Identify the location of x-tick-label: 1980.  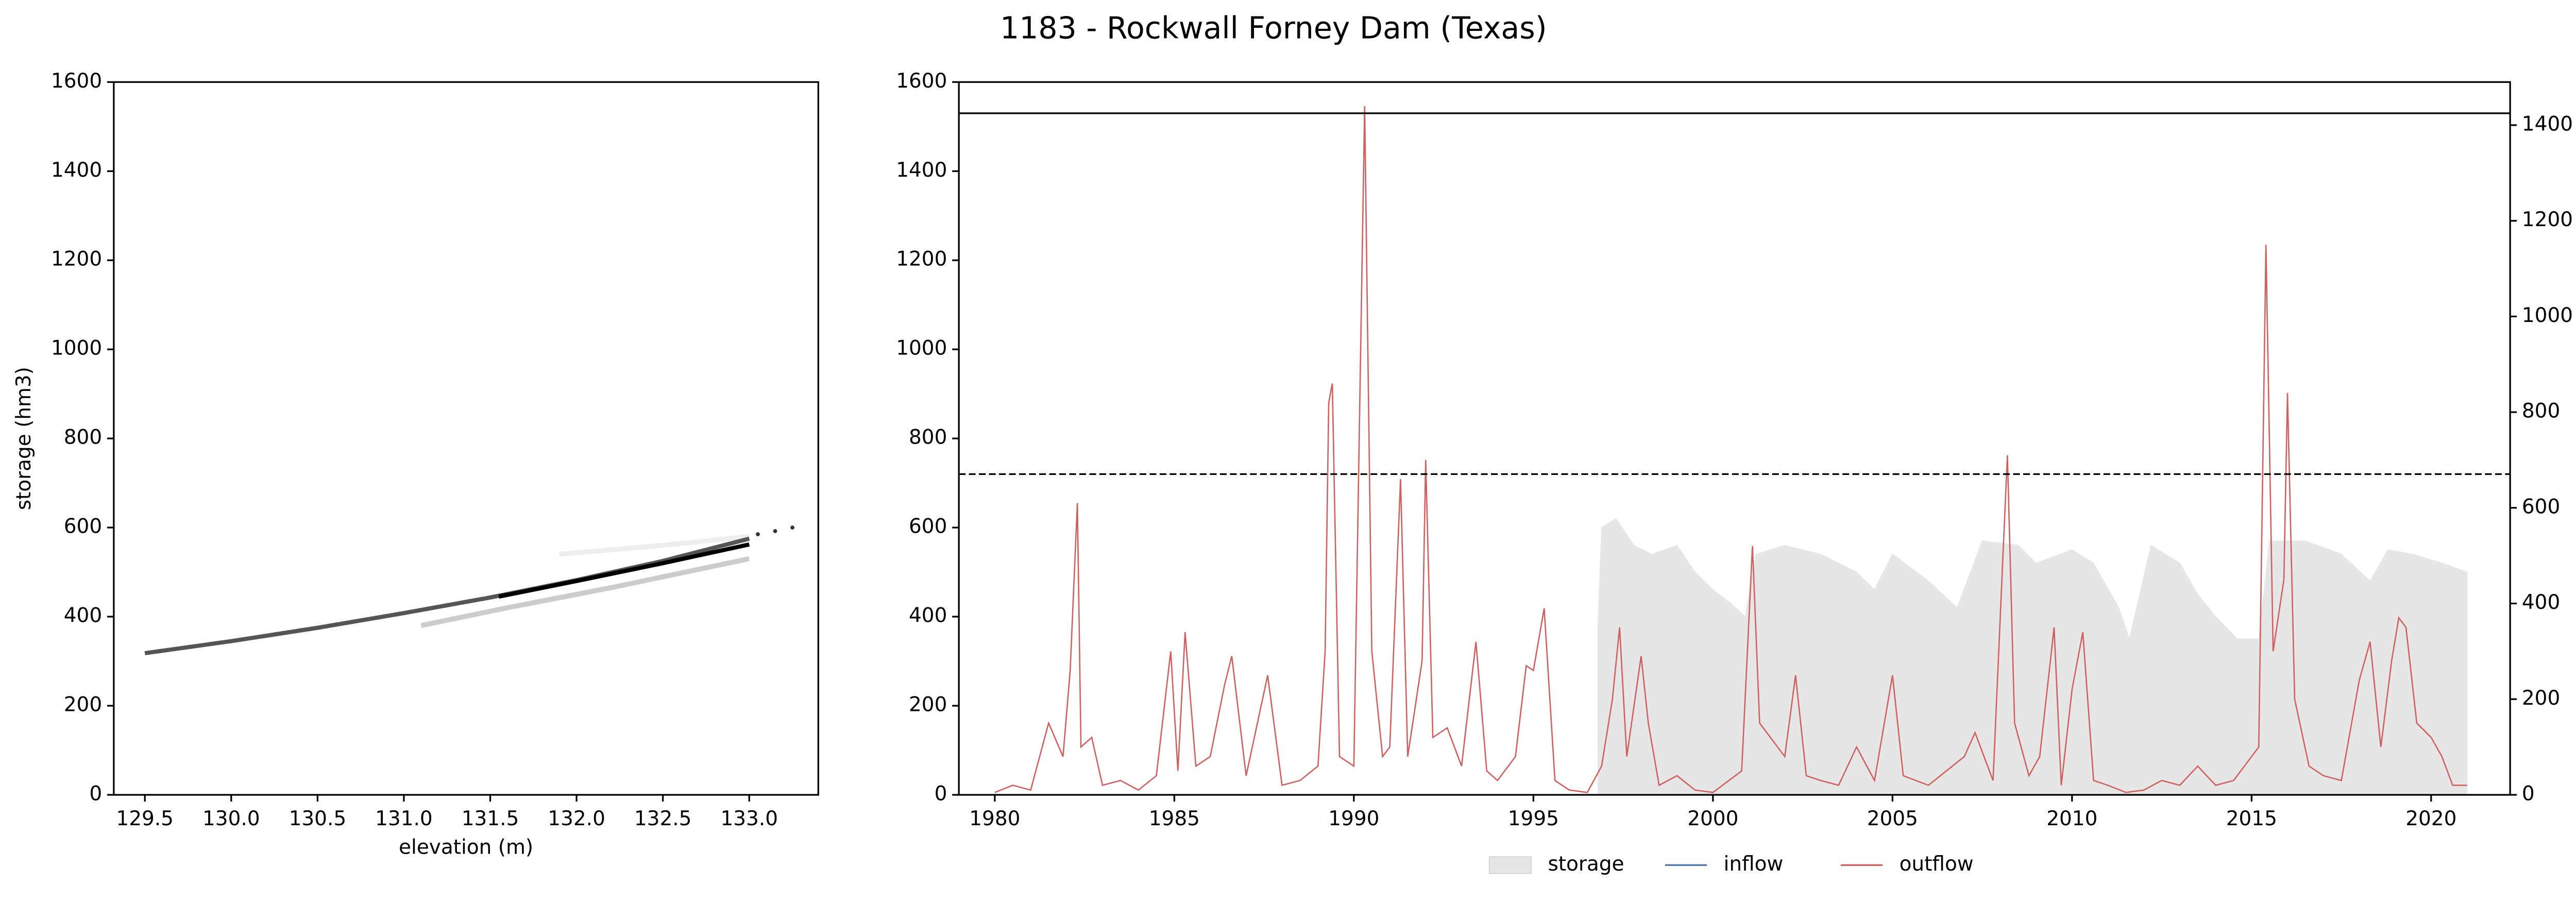
(994, 818).